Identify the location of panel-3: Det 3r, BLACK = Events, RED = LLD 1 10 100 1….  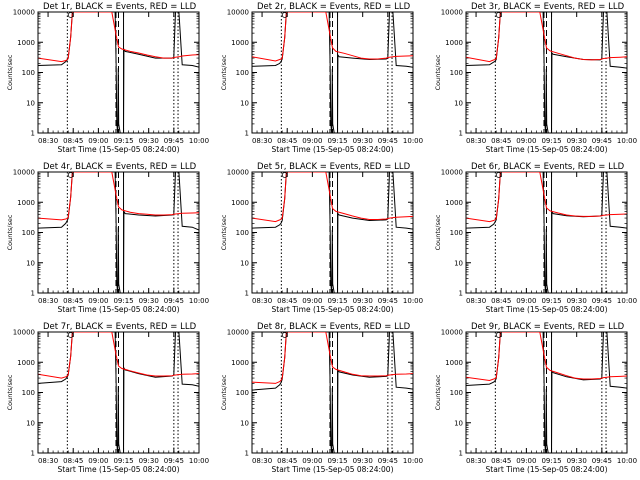
(535, 78).